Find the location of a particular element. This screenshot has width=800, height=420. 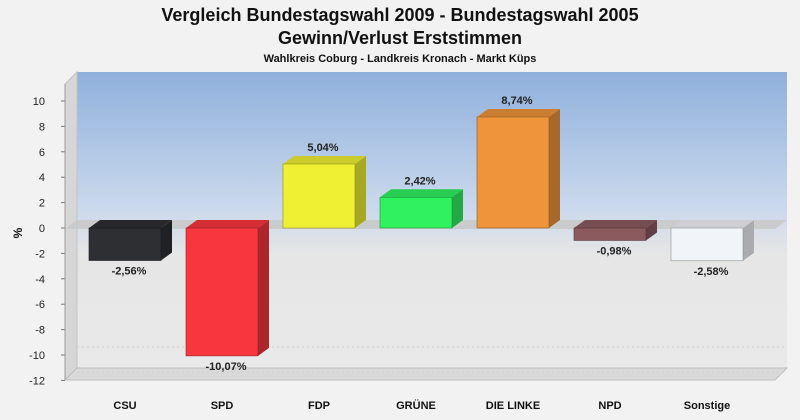

y-tick-label: -4 is located at coordinates (40, 280).